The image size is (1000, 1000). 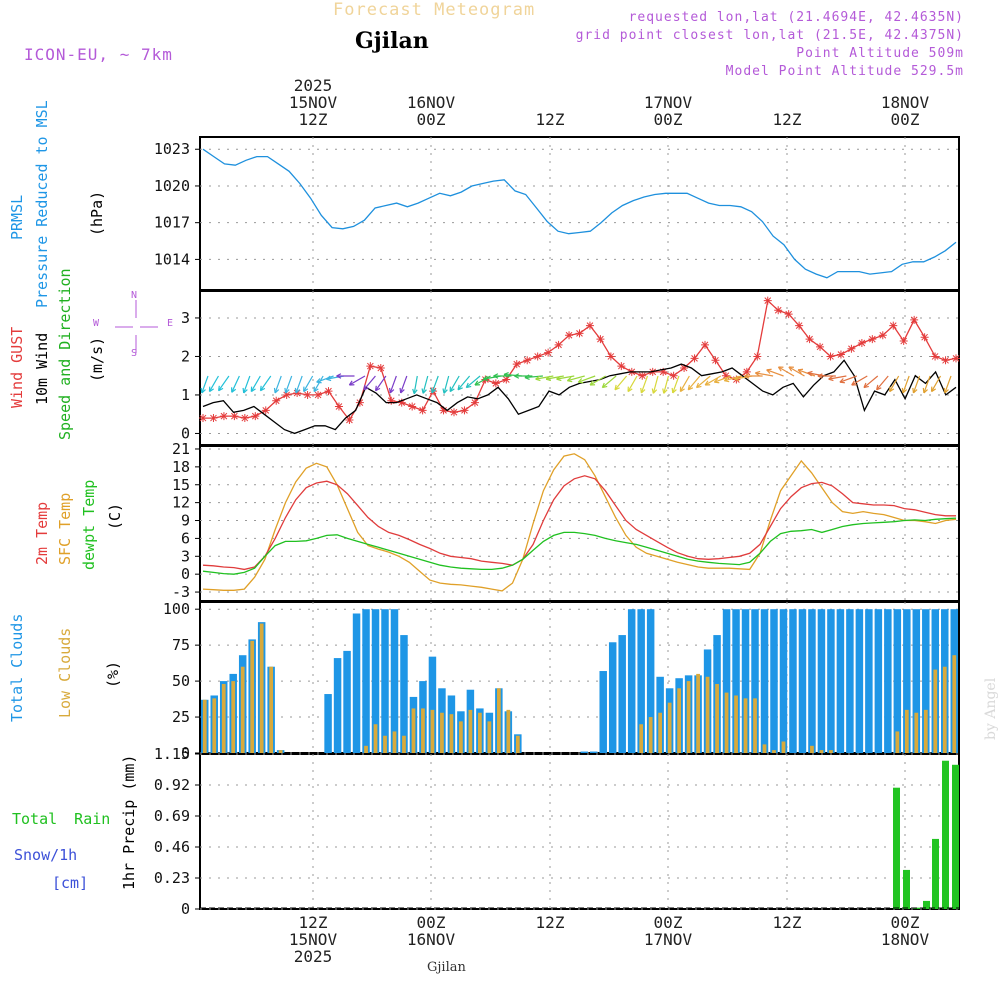 I want to click on top-axis-label-line: 12Z, so click(x=550, y=119).